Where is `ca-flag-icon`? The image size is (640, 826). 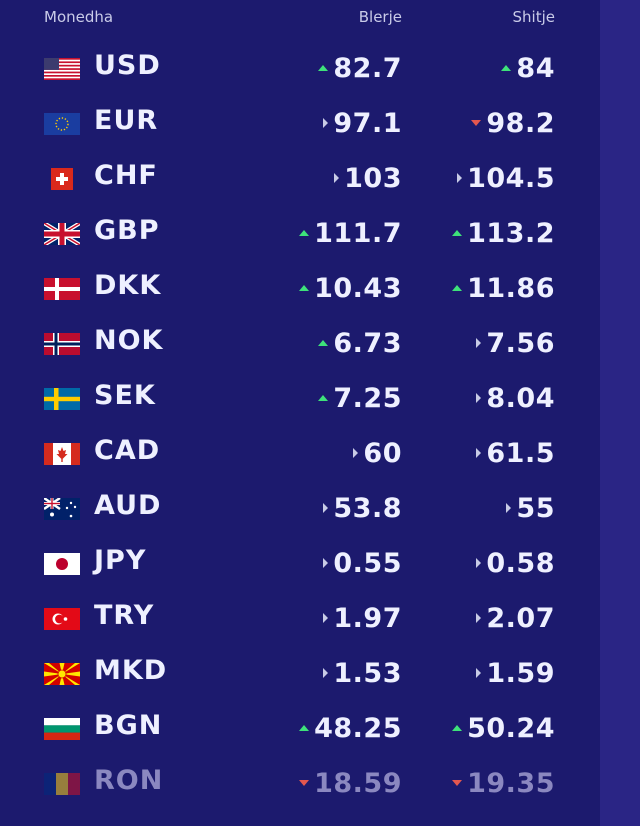
ca-flag-icon is located at coordinates (62, 454).